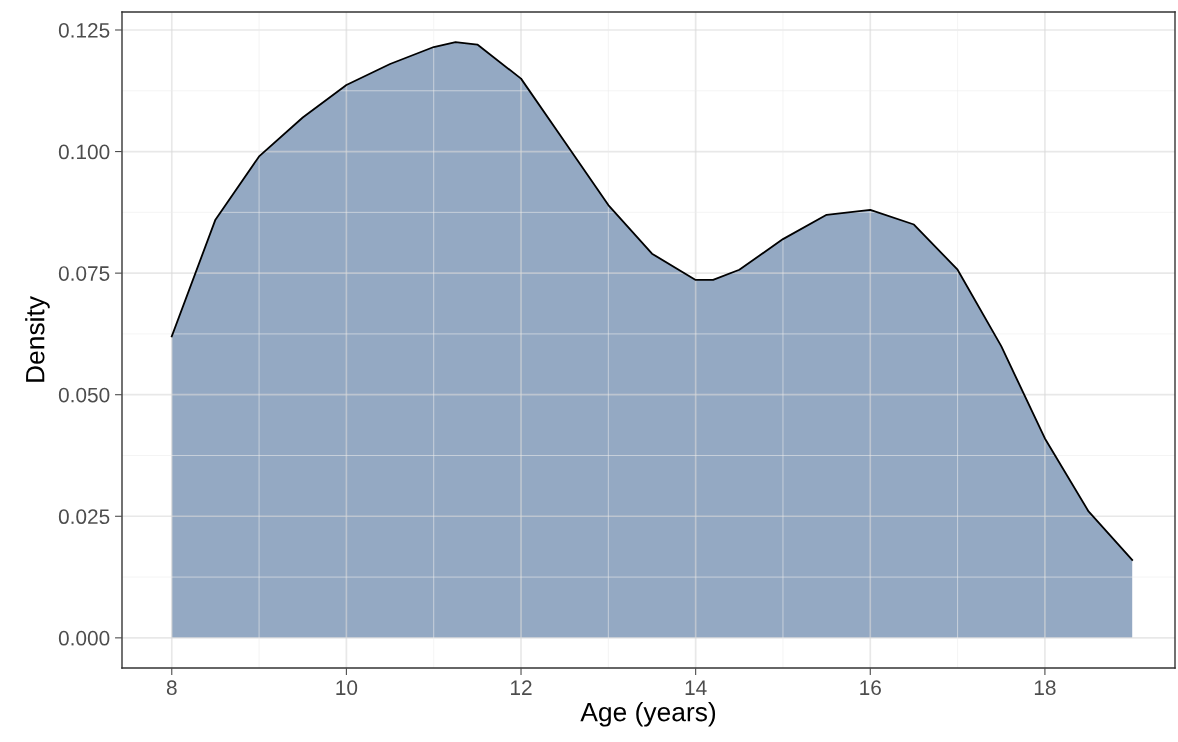 The image size is (1178, 742). What do you see at coordinates (84, 517) in the screenshot?
I see `y-tick-label: 0.025` at bounding box center [84, 517].